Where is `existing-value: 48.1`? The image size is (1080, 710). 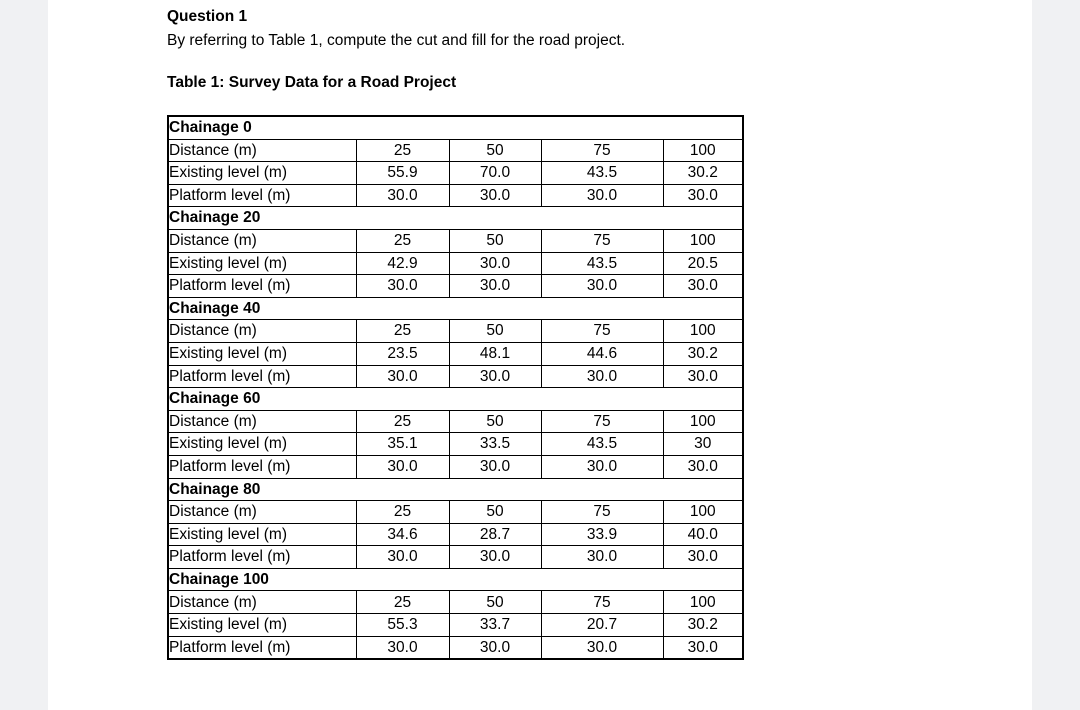 existing-value: 48.1 is located at coordinates (495, 353).